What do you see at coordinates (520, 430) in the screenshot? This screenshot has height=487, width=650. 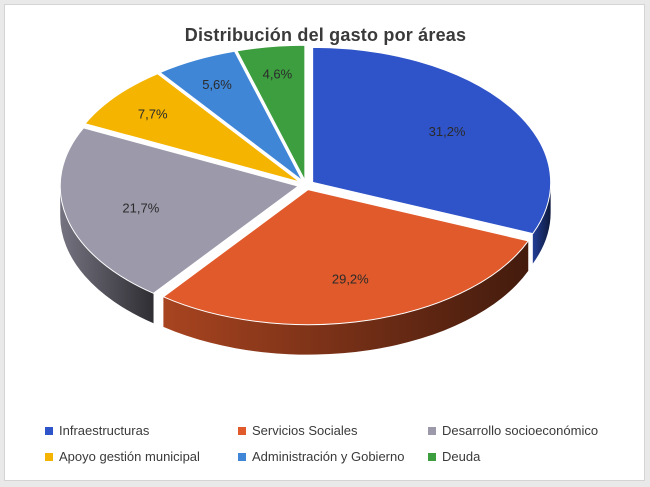 I see `legend-label: Desarrollo socioeconómico` at bounding box center [520, 430].